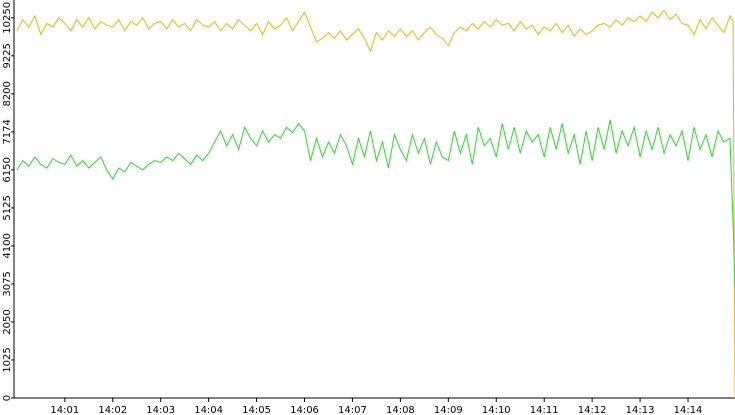 The width and height of the screenshot is (735, 415). Describe the element at coordinates (64, 410) in the screenshot. I see `x-tick-label: 14:01` at that location.